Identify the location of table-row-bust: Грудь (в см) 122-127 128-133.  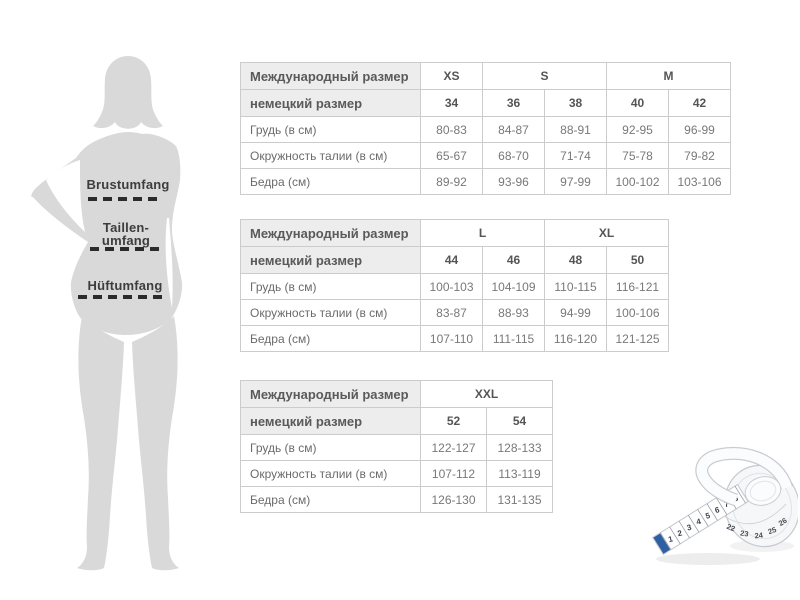
(396, 447).